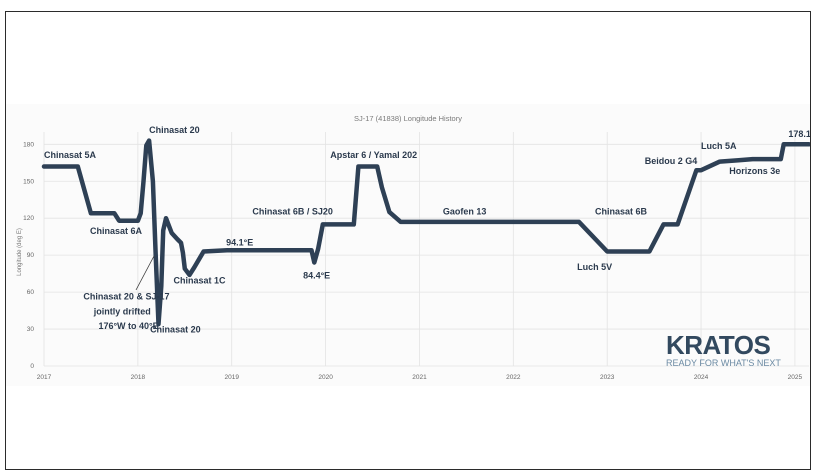 This screenshot has width=817, height=473. I want to click on x-tick-label: 2017, so click(44, 377).